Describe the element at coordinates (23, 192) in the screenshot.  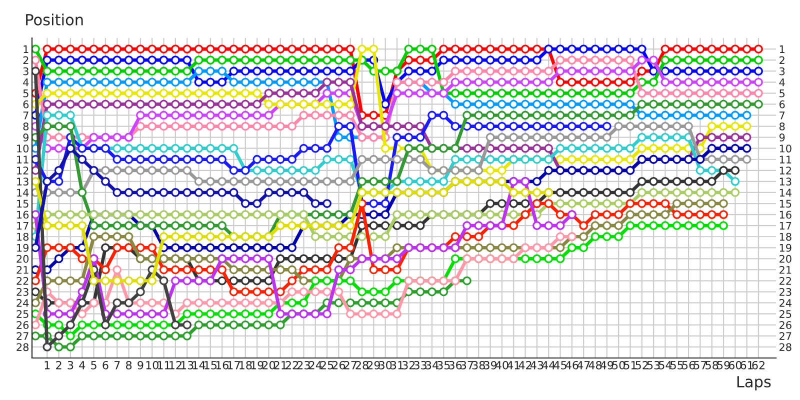
I see `y-tick-label: 14` at that location.